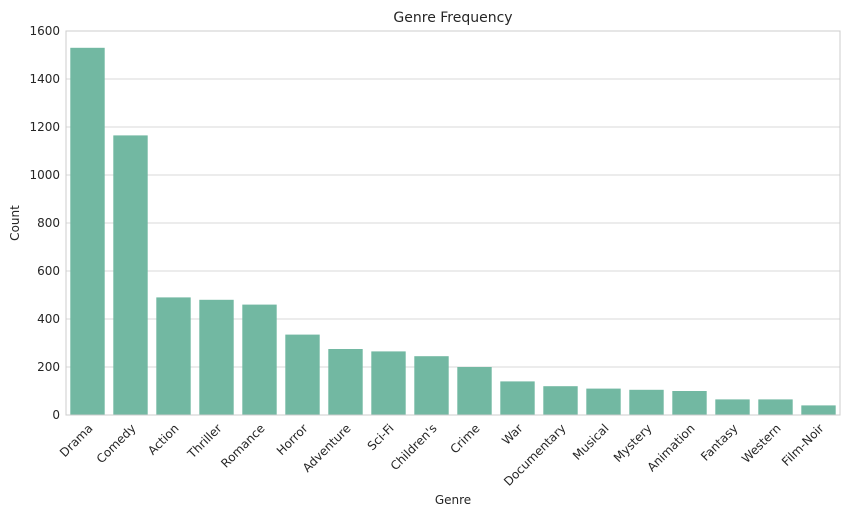 This screenshot has width=853, height=518. I want to click on bar-war, so click(517, 398).